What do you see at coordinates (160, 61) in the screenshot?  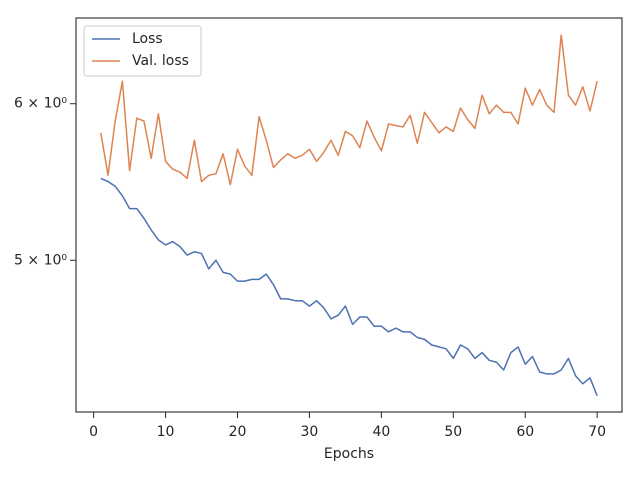 I see `legend-label: Val. loss` at bounding box center [160, 61].